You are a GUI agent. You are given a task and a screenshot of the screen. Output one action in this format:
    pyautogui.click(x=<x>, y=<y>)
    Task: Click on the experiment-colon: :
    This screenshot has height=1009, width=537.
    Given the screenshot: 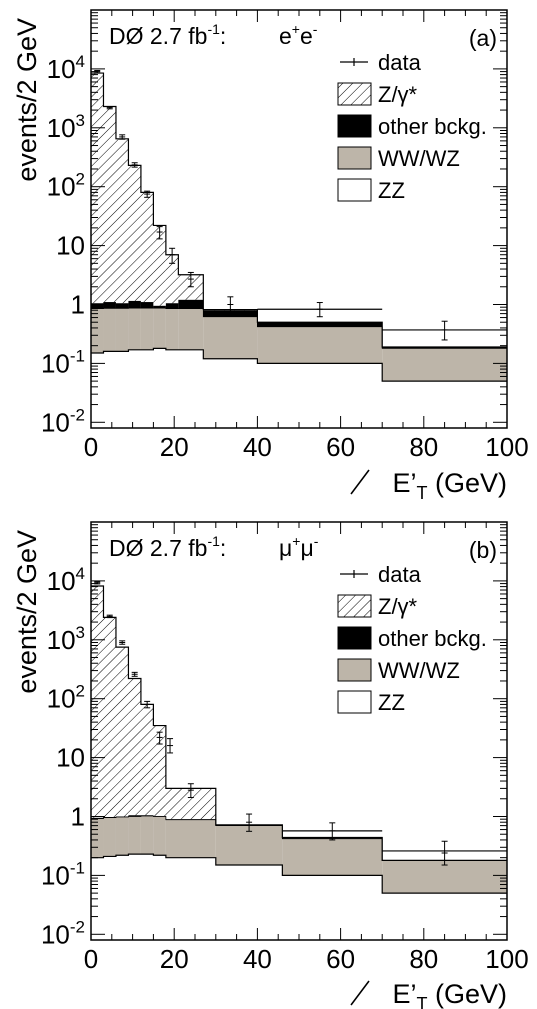 What is the action you would take?
    pyautogui.click(x=223, y=548)
    